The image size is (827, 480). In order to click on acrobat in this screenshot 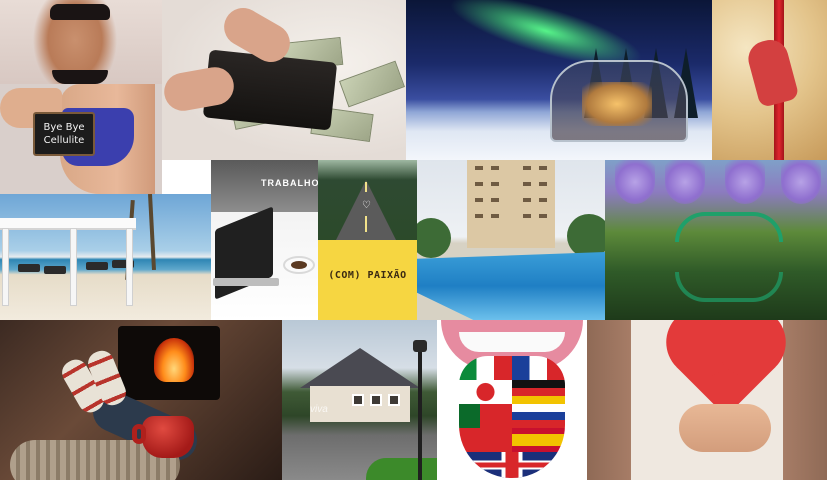, I will do `click(772, 72)`.